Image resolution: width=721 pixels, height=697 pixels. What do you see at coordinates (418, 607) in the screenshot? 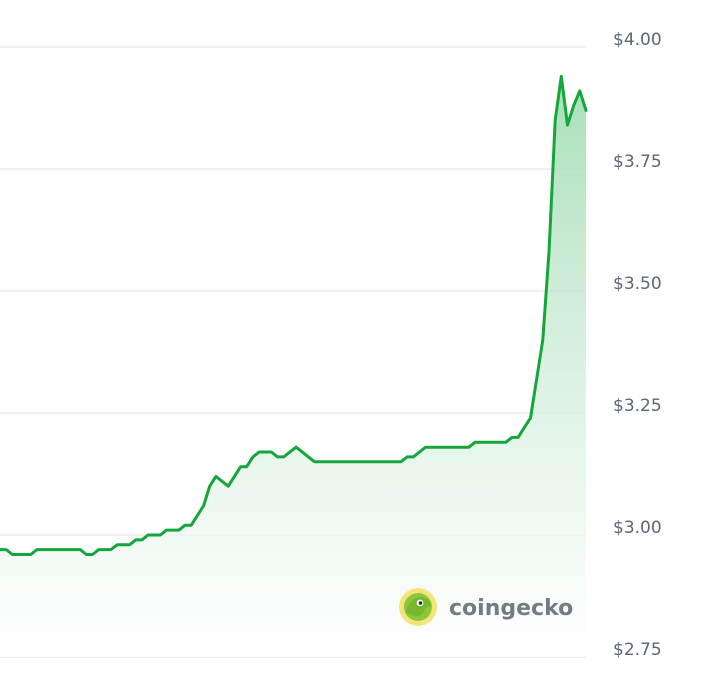
I see `gecko-logo-icon` at bounding box center [418, 607].